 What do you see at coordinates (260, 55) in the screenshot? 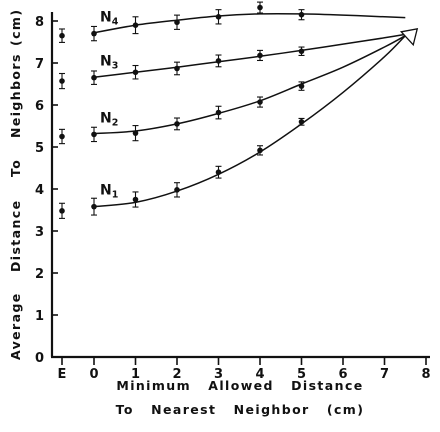
I see `point-n3-x4` at bounding box center [260, 55].